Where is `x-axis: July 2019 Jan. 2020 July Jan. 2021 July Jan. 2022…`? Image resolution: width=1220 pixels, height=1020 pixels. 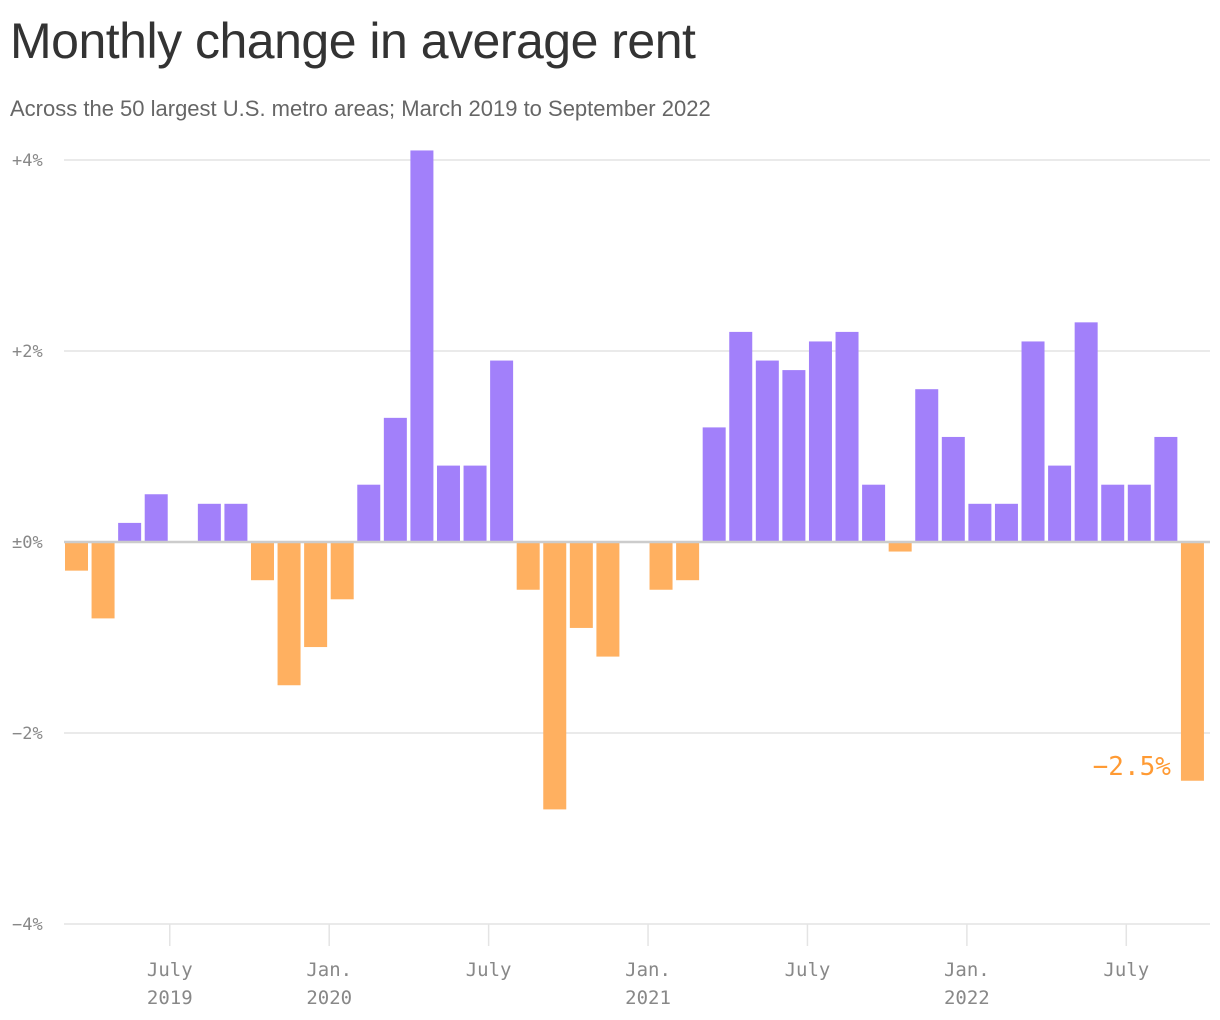 x-axis: July 2019 Jan. 2020 July Jan. 2021 July Jan. 2022… is located at coordinates (648, 966).